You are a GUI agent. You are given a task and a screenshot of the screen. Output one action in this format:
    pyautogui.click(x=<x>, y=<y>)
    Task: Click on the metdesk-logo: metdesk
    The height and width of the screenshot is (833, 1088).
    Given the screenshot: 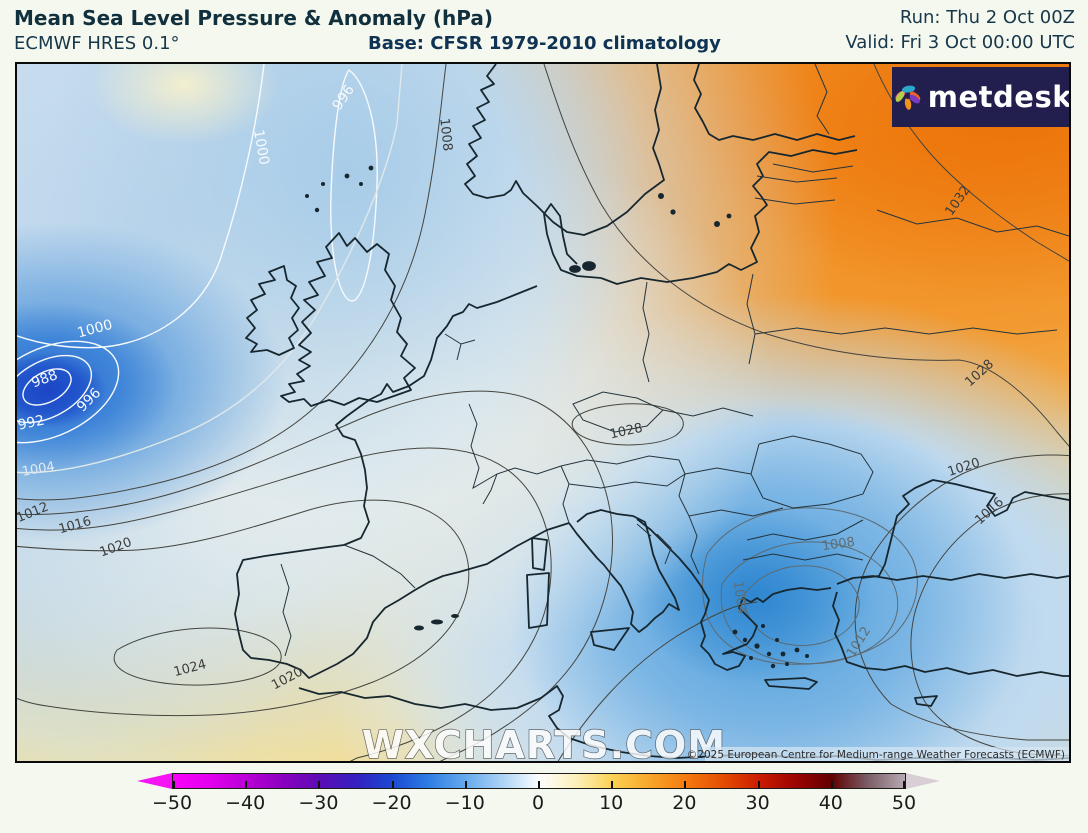 What is the action you would take?
    pyautogui.click(x=981, y=97)
    